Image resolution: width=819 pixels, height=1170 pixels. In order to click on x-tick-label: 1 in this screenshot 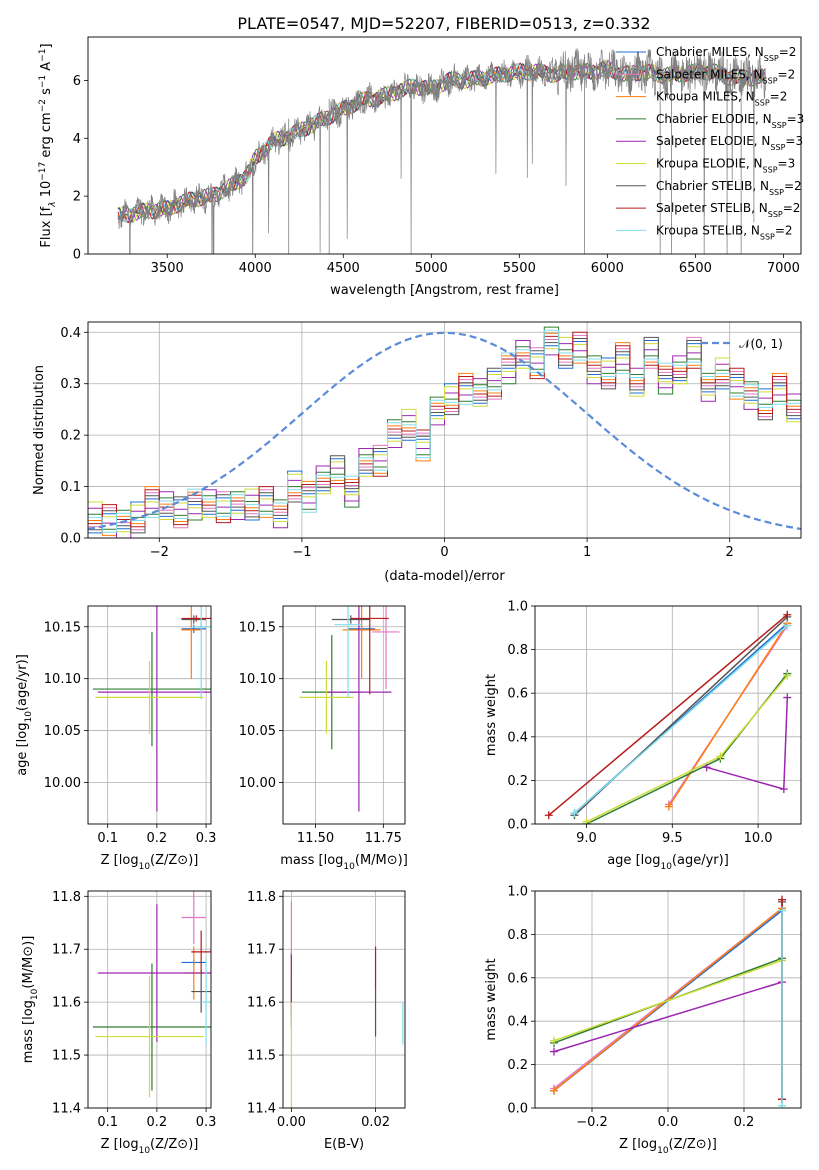, I will do `click(587, 552)`.